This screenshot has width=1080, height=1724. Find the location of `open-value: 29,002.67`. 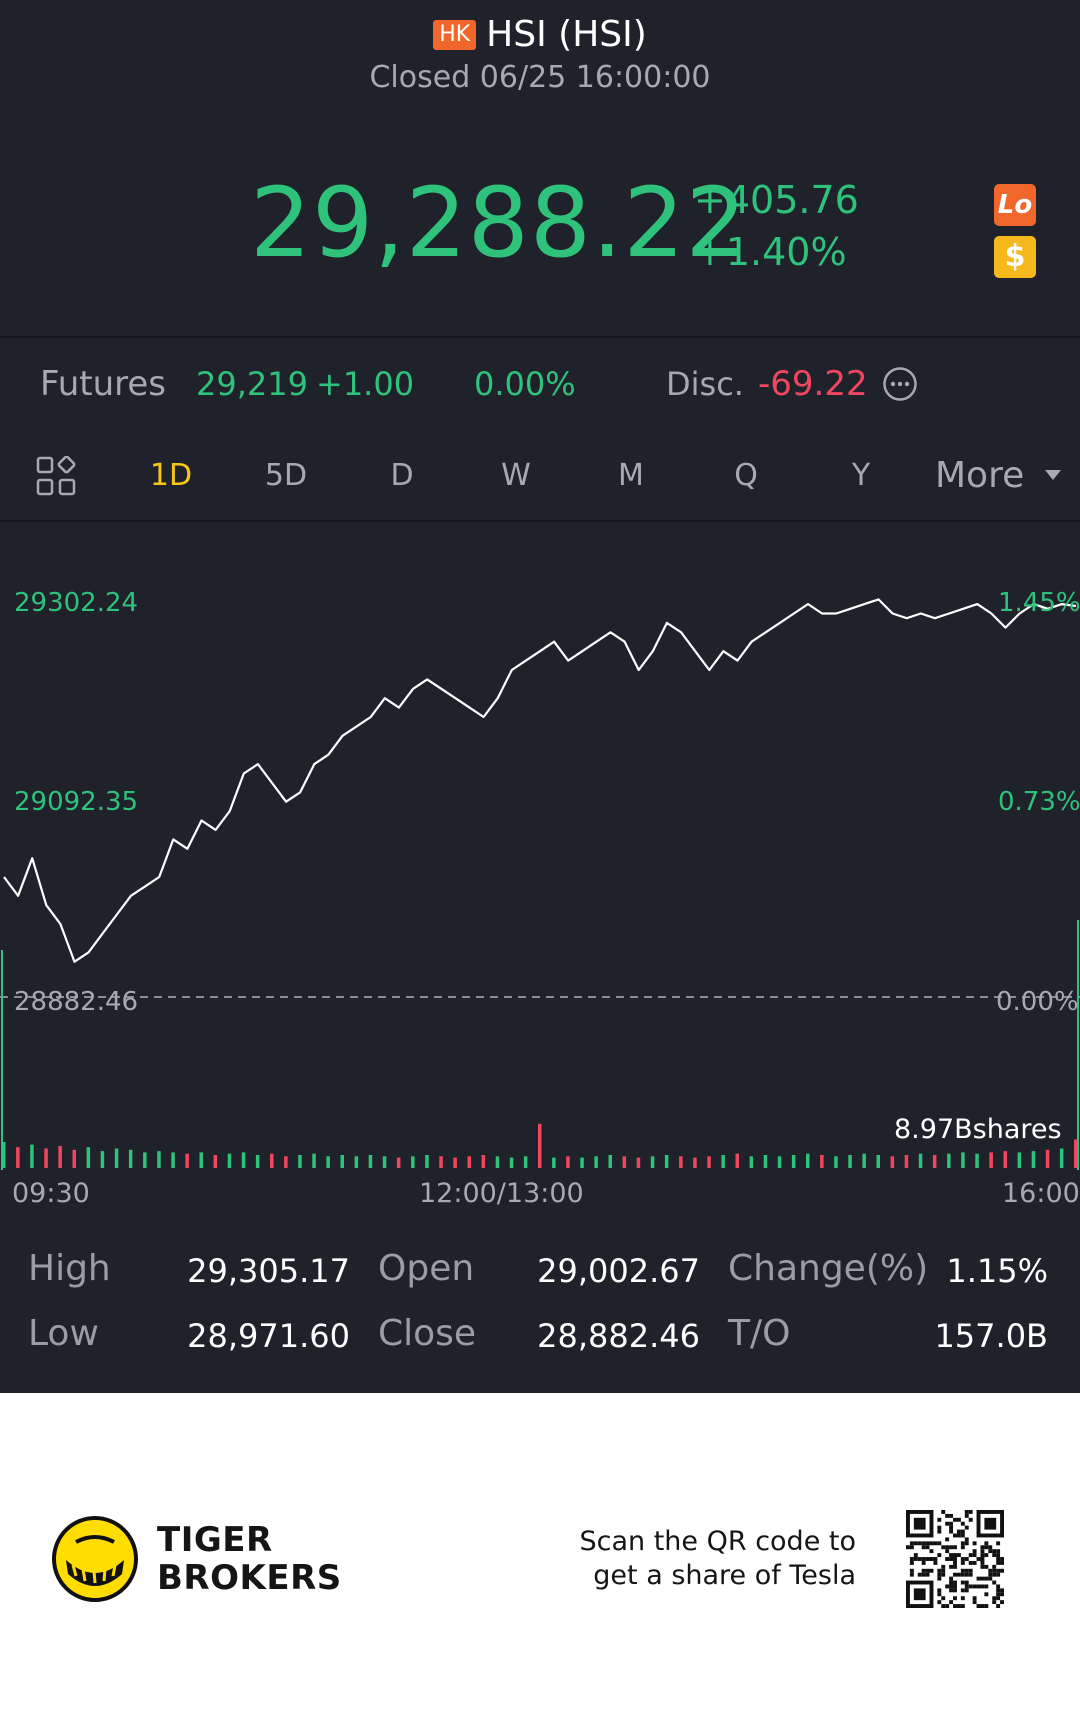

open-value: 29,002.67 is located at coordinates (618, 1271).